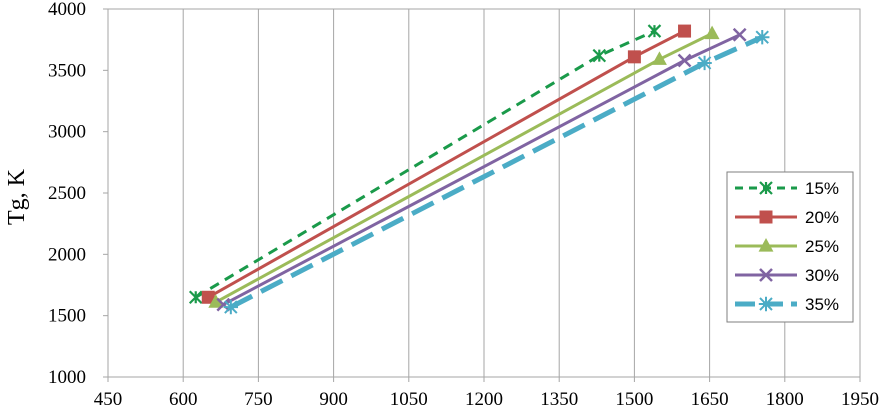 The width and height of the screenshot is (896, 414). I want to click on y-tick-label: 4000, so click(67, 10).